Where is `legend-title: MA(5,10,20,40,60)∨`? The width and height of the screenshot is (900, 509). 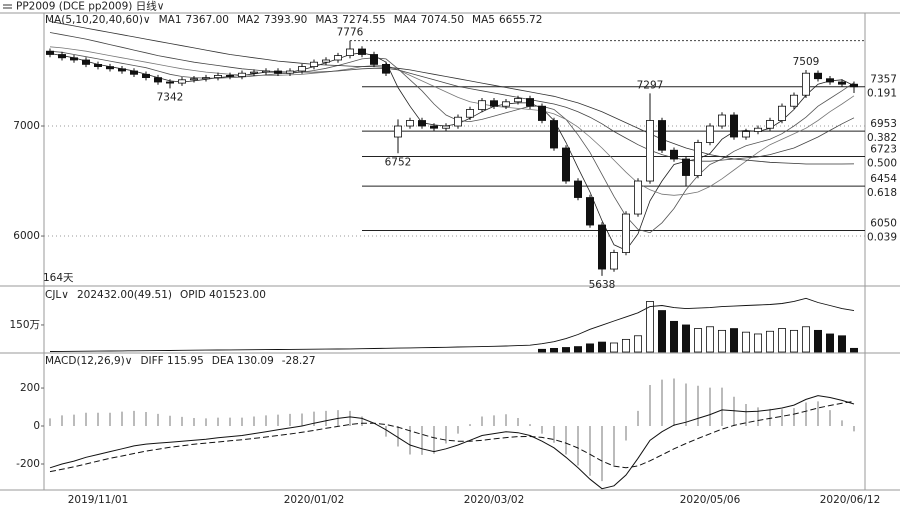
legend-title: MA(5,10,20,40,60)∨ is located at coordinates (98, 20).